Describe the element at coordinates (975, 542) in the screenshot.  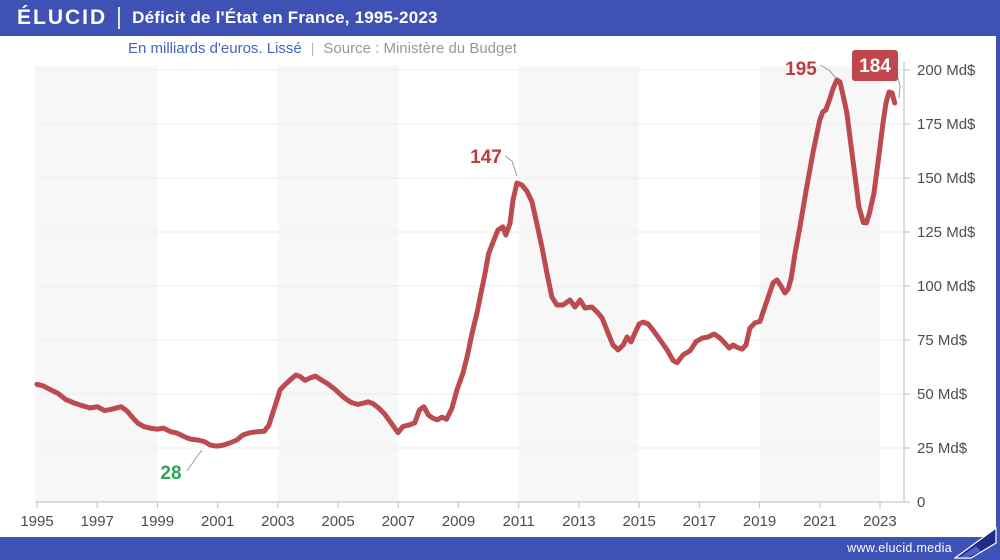
I see `elucid-arrow-icon` at that location.